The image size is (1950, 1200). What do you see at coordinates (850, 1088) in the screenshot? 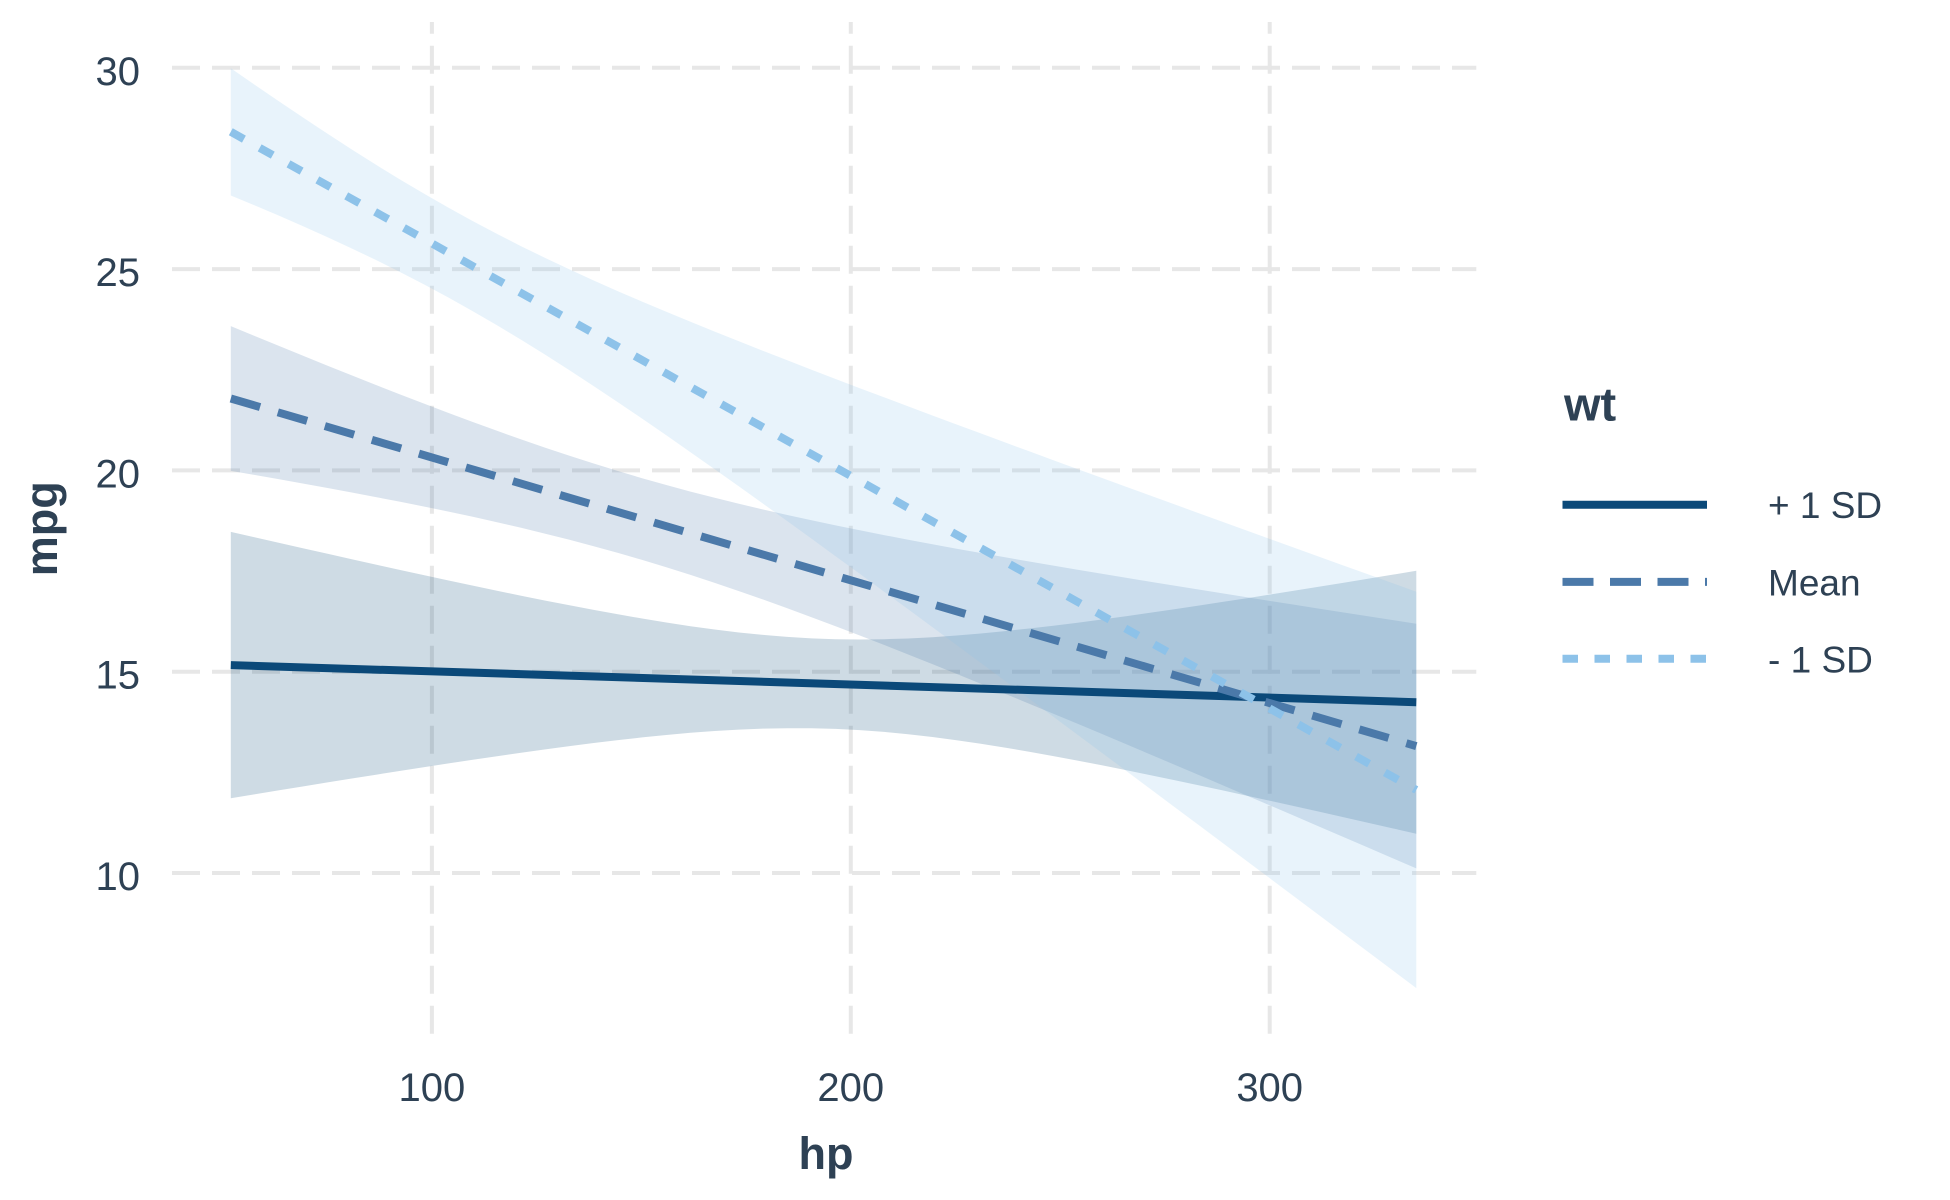
I see `svg-text: 200` at bounding box center [850, 1088].